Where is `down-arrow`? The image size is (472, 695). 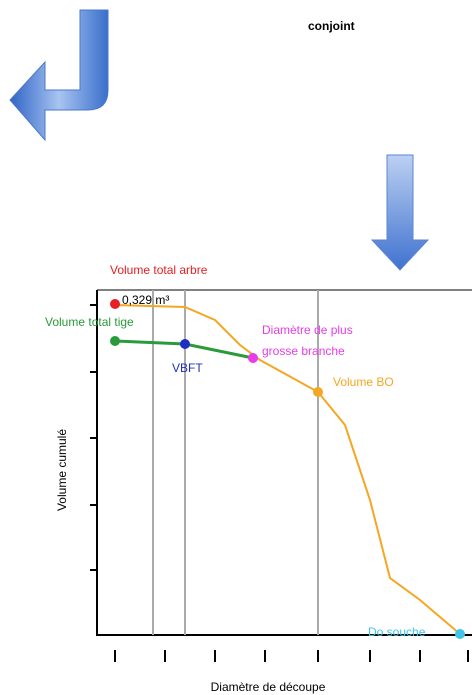 down-arrow is located at coordinates (400, 212).